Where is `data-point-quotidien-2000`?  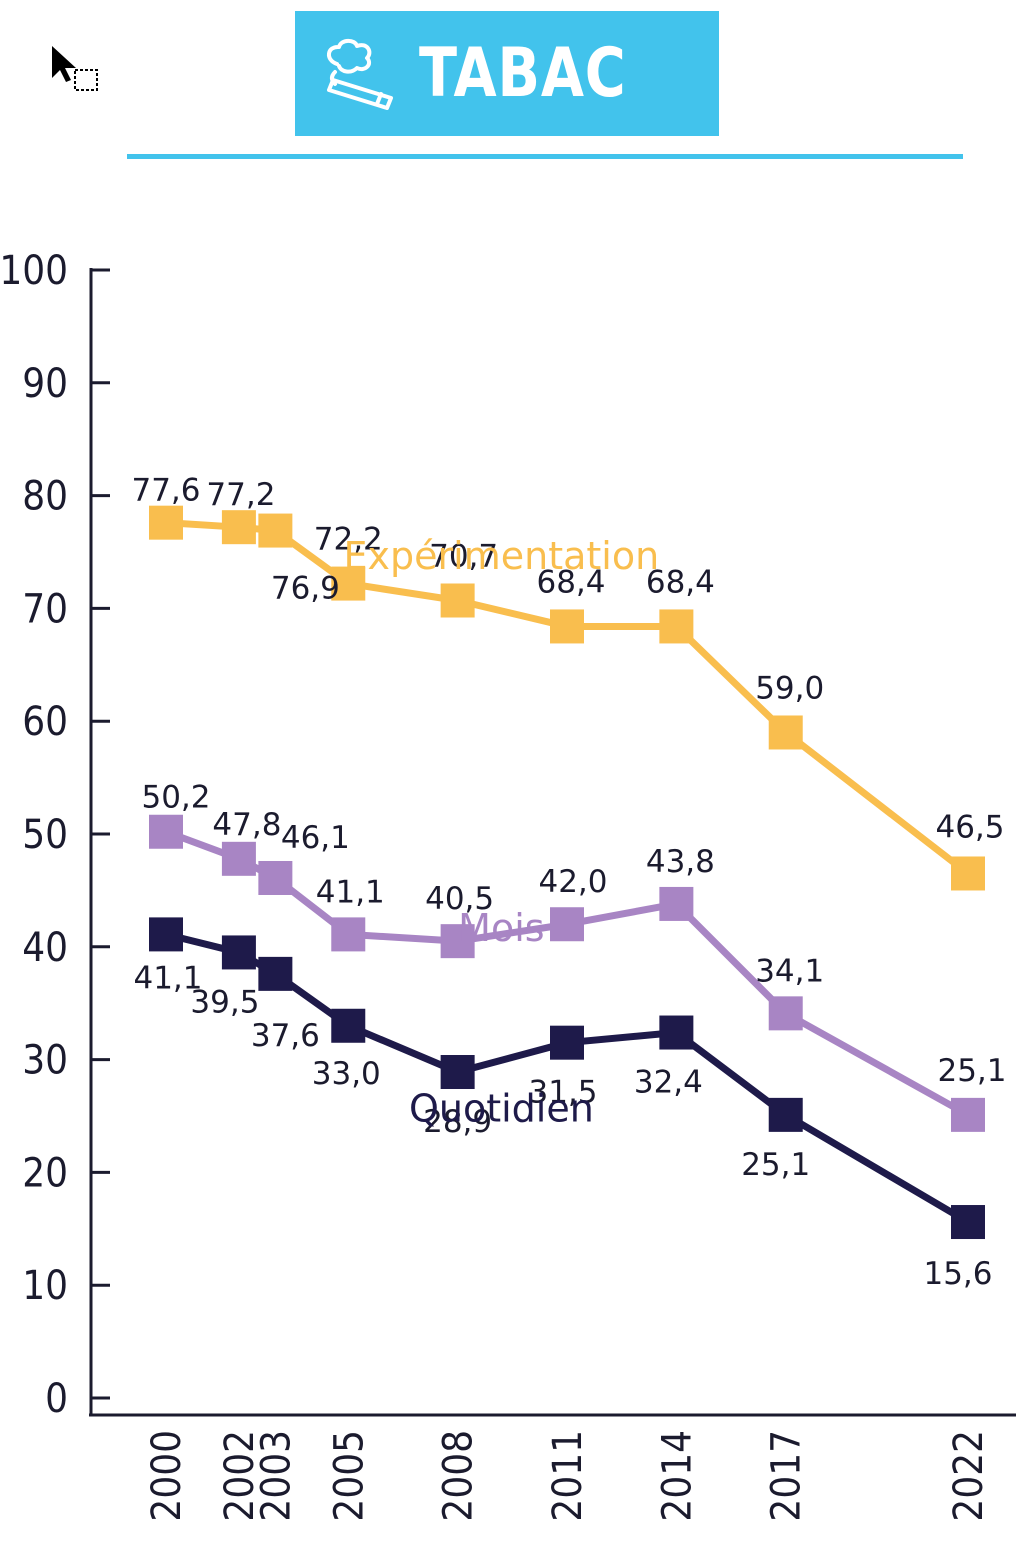 data-point-quotidien-2000 is located at coordinates (166, 934).